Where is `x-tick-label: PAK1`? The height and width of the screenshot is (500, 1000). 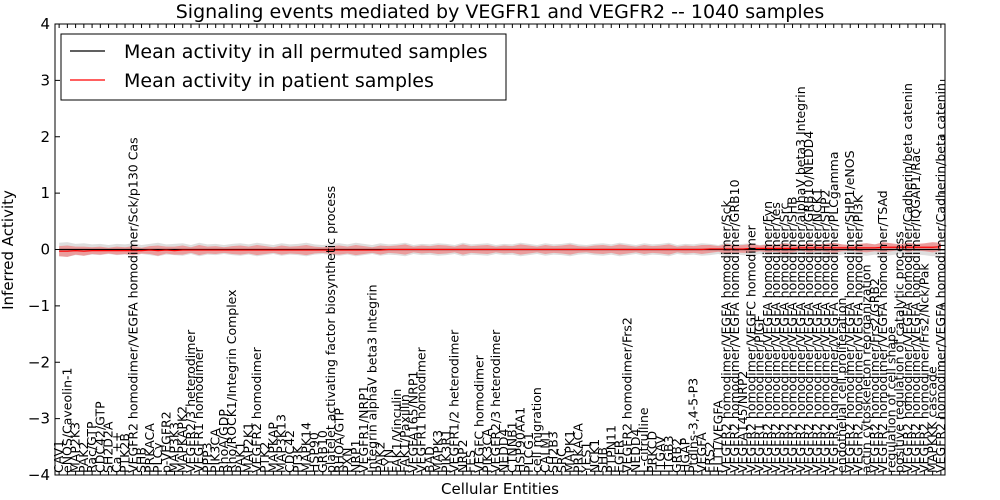
x-tick-label: PAK1 is located at coordinates (239, 457).